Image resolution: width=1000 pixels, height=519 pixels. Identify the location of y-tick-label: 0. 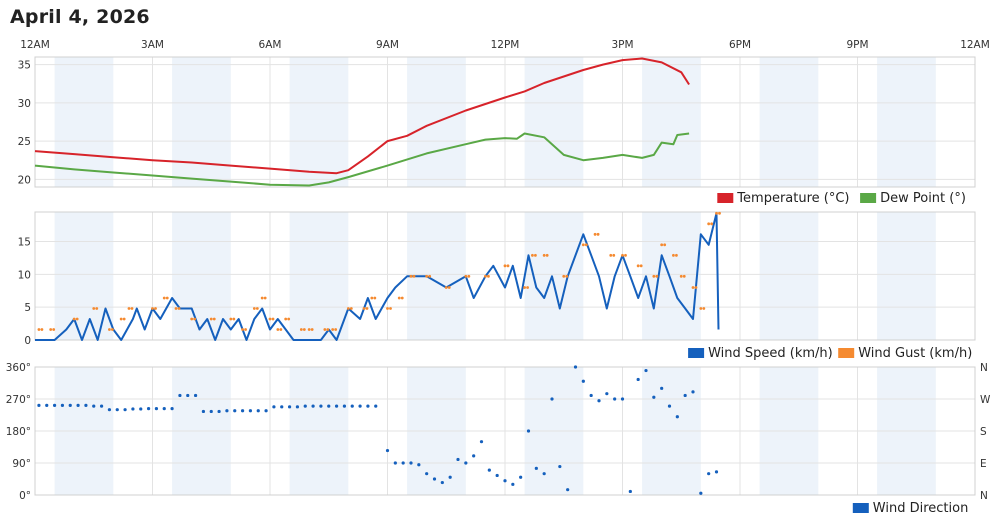
(27, 341).